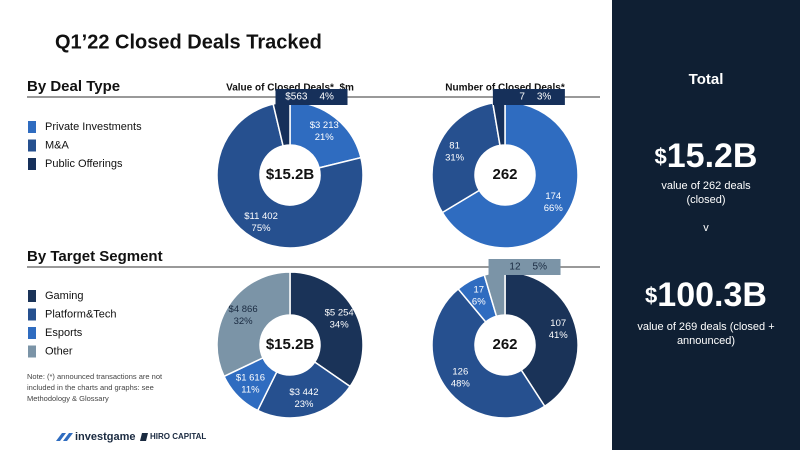 The image size is (800, 450). I want to click on separator: v, so click(706, 228).